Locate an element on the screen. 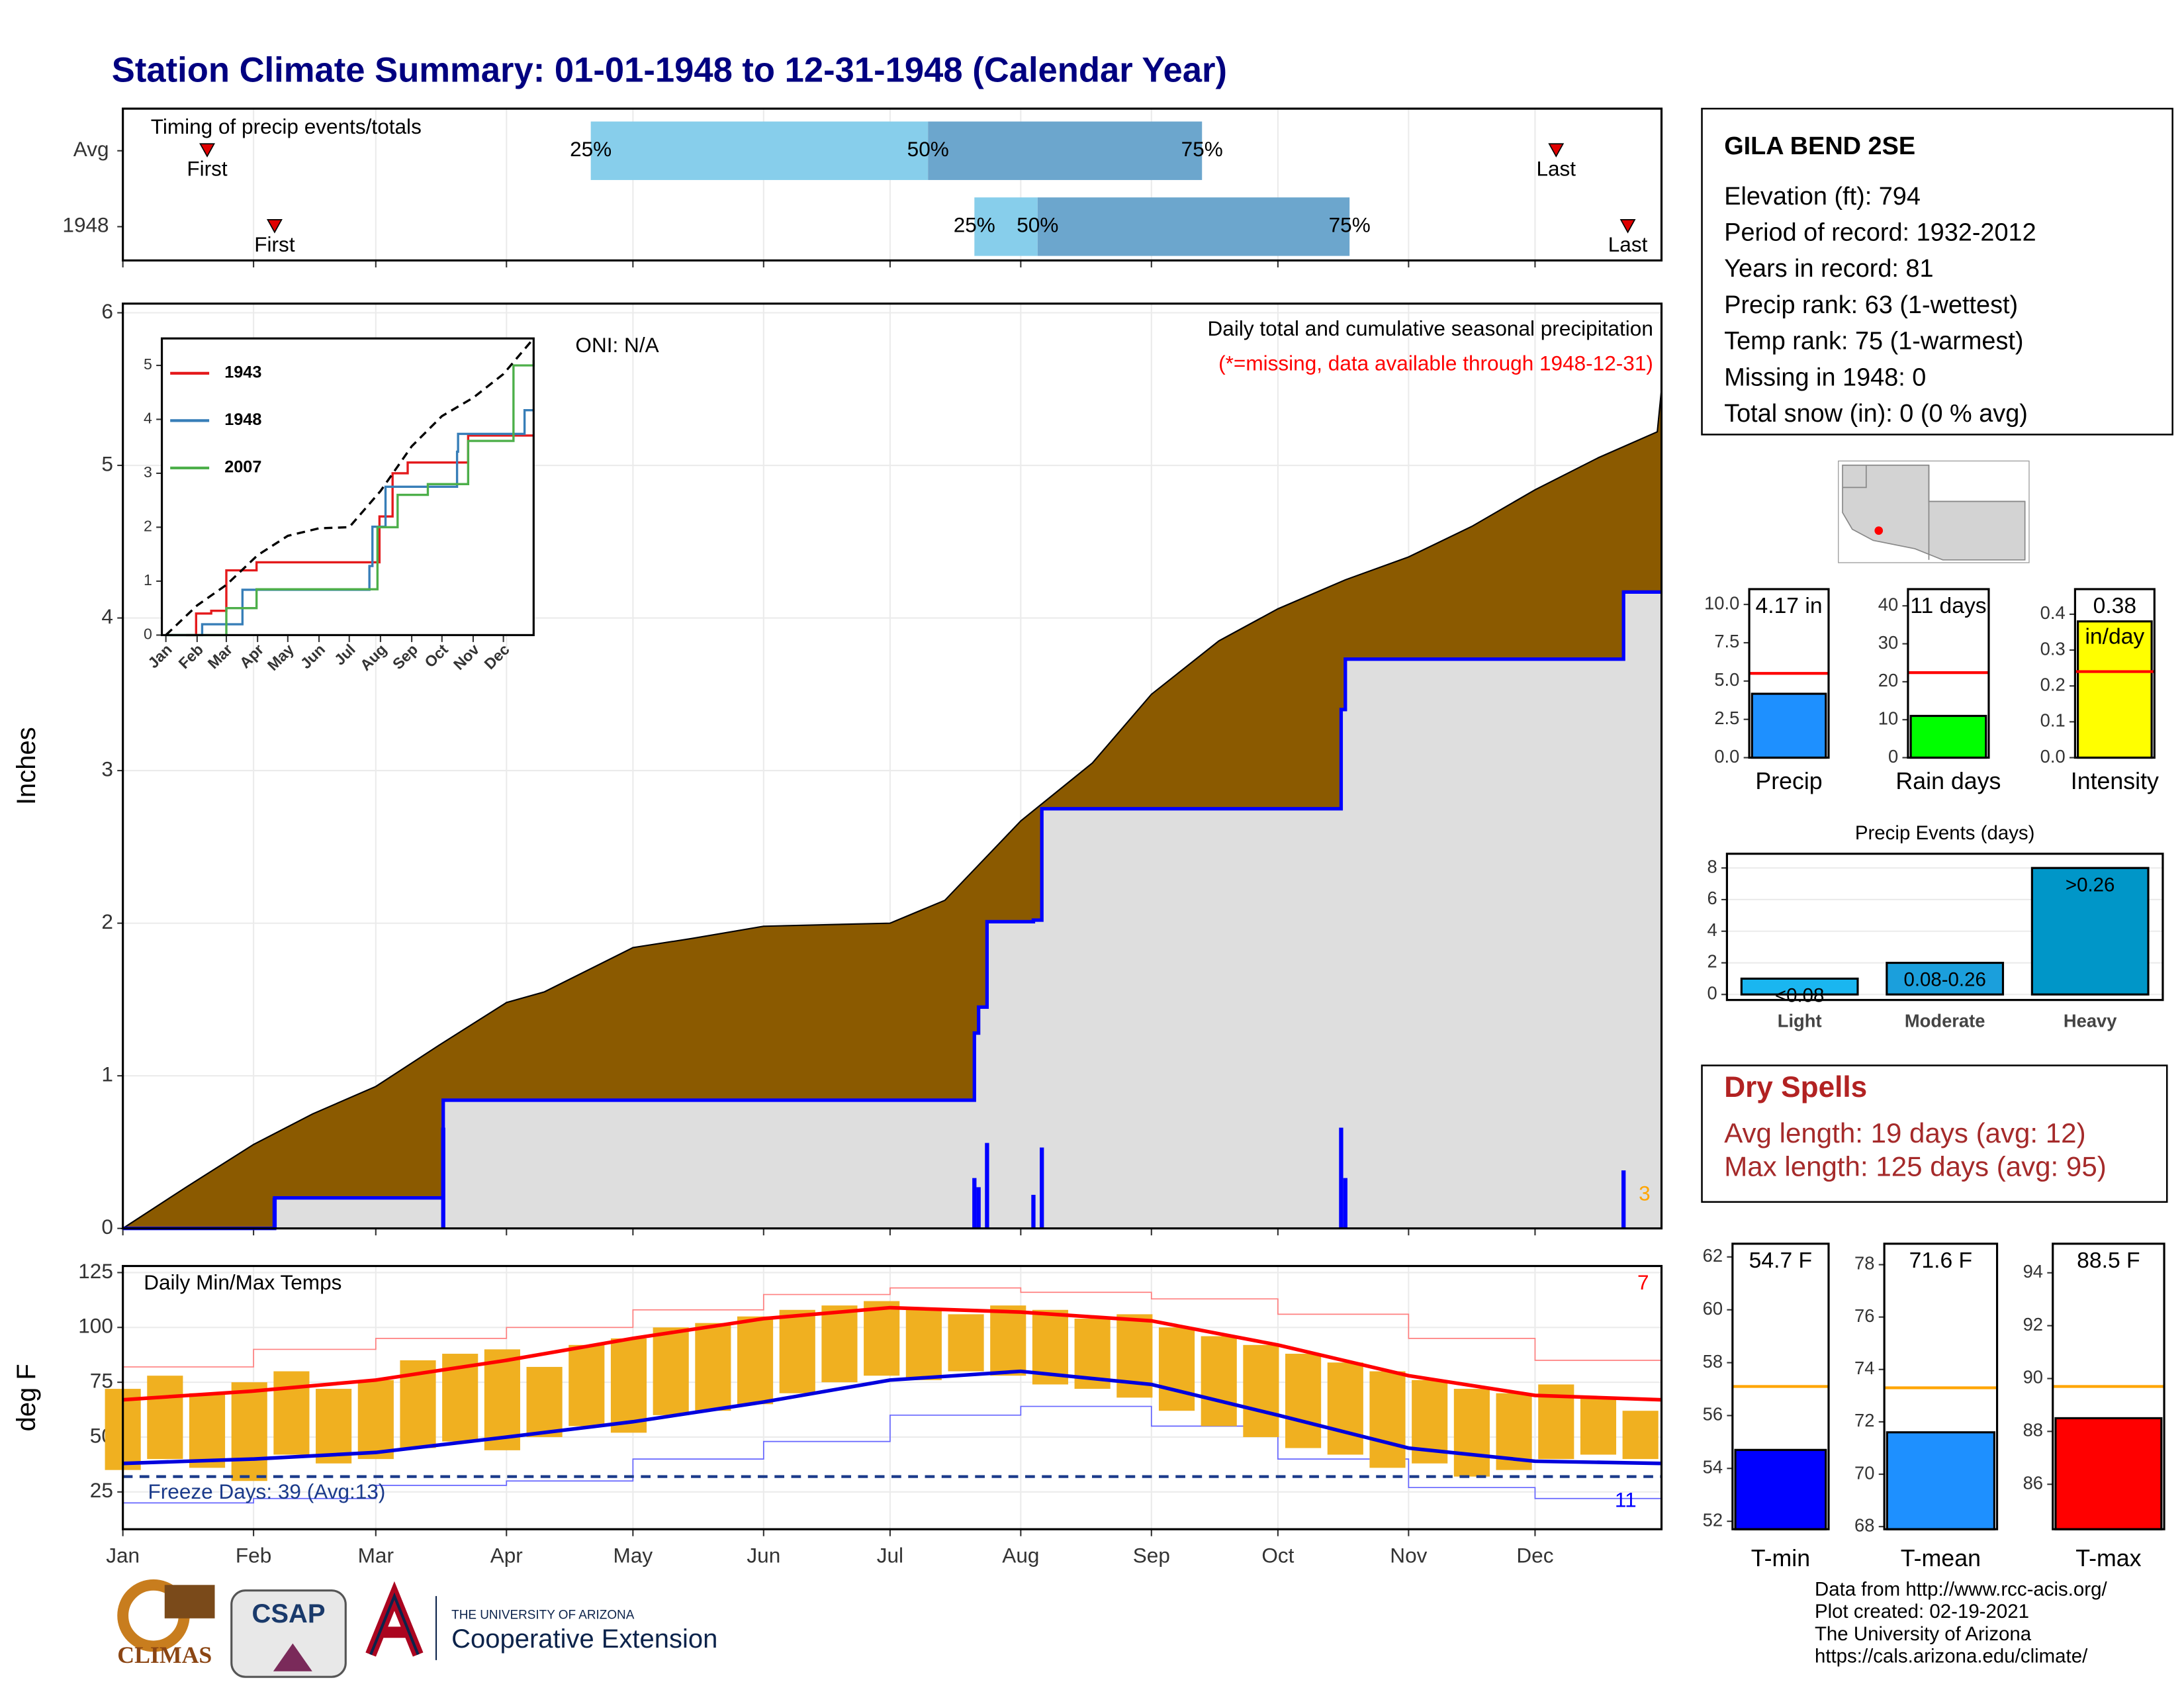 The width and height of the screenshot is (2184, 1688). row-label: 1948 is located at coordinates (85, 225).